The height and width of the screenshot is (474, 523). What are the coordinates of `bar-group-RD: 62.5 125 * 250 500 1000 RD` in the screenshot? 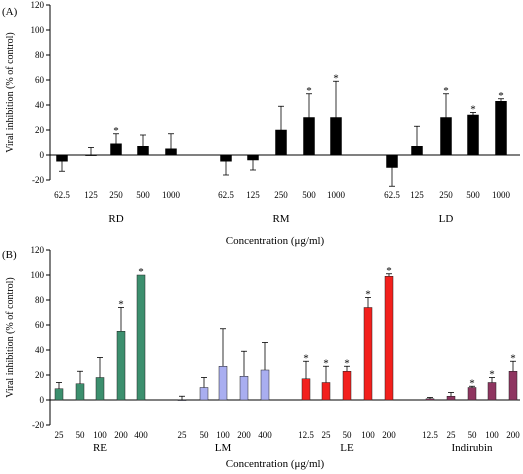 It's located at (117, 175).